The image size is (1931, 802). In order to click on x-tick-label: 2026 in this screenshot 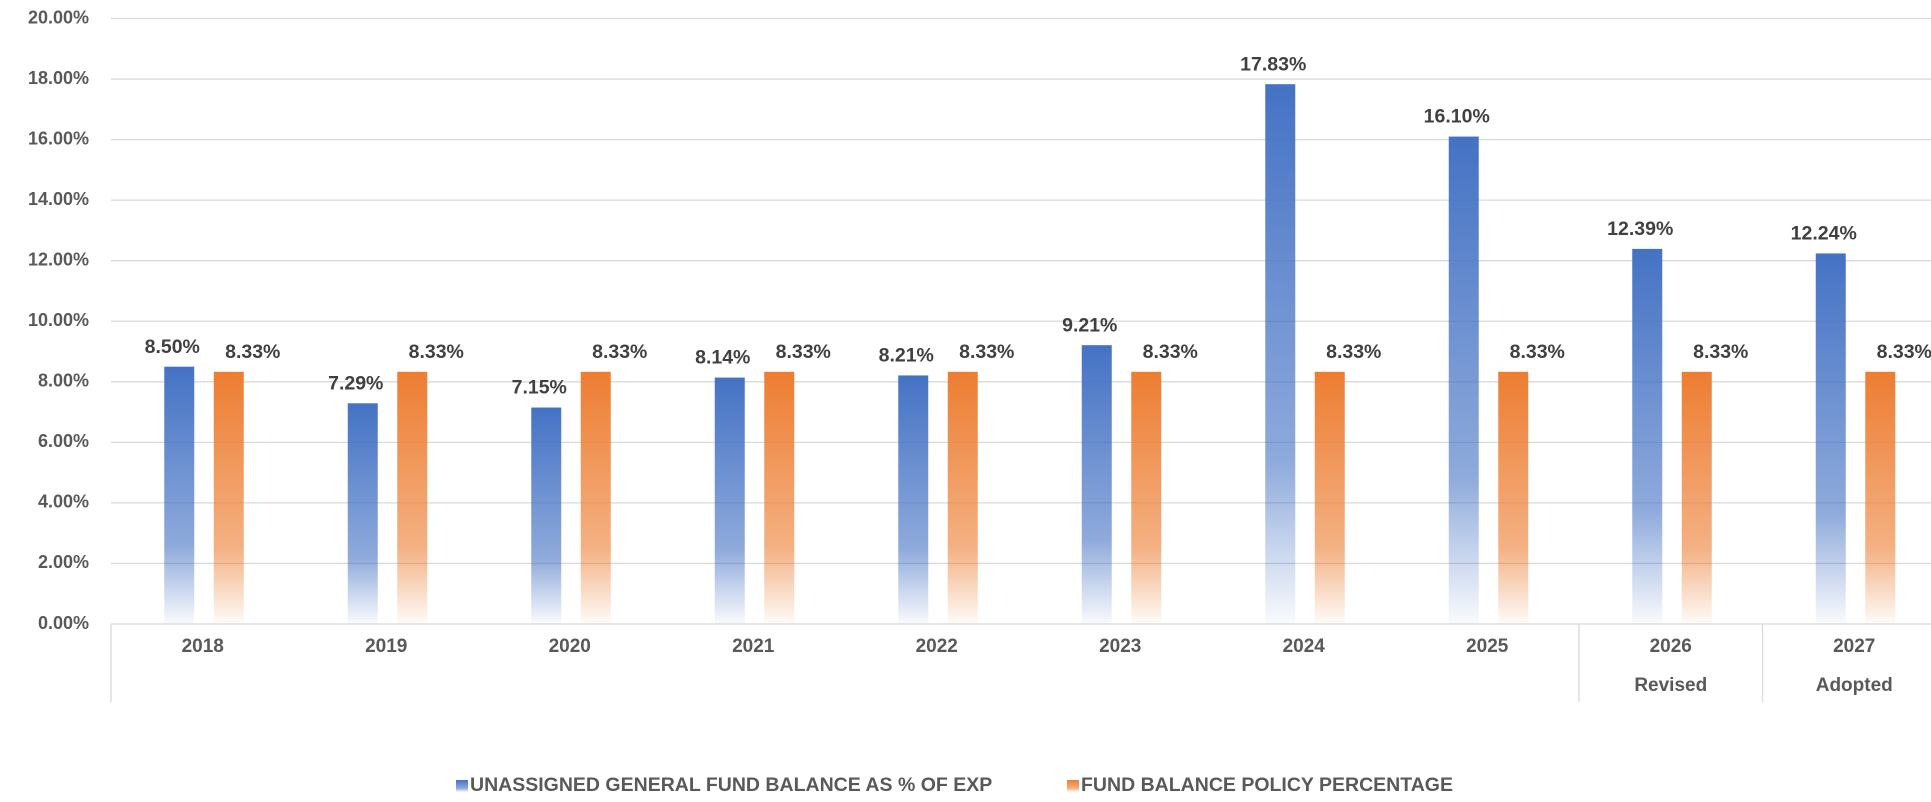, I will do `click(1671, 646)`.